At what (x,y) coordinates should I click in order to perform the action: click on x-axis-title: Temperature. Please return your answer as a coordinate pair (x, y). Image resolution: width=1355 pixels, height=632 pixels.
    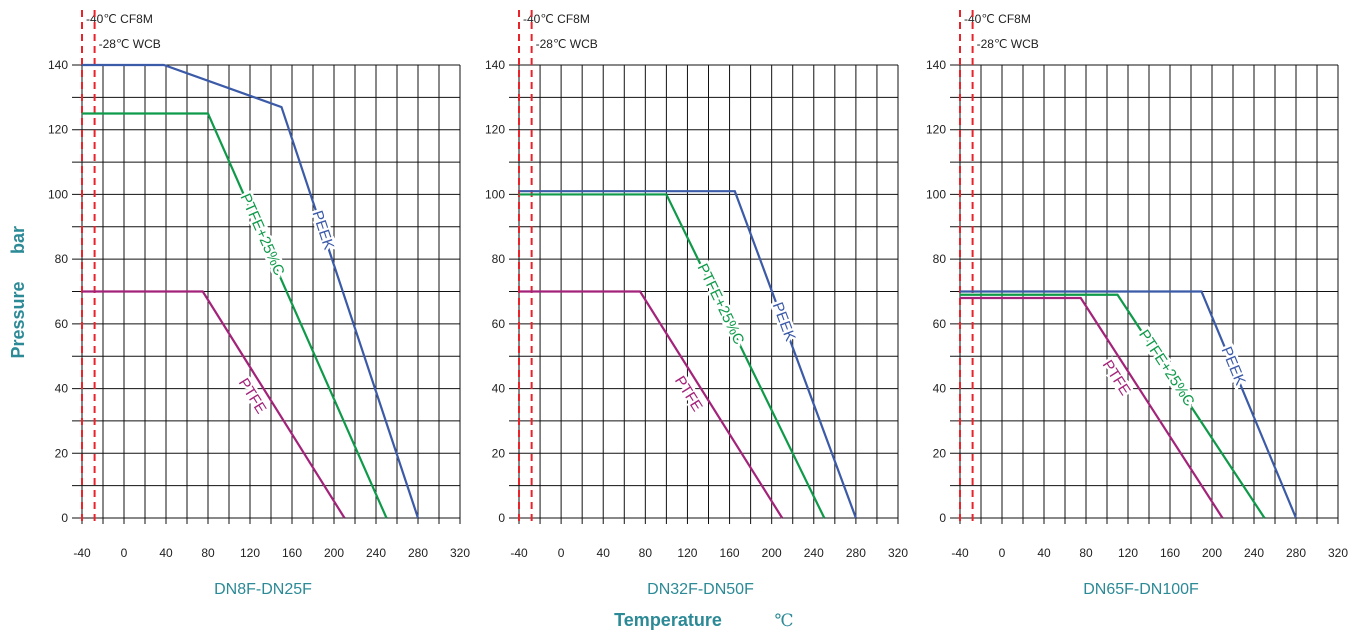
    Looking at the image, I should click on (668, 620).